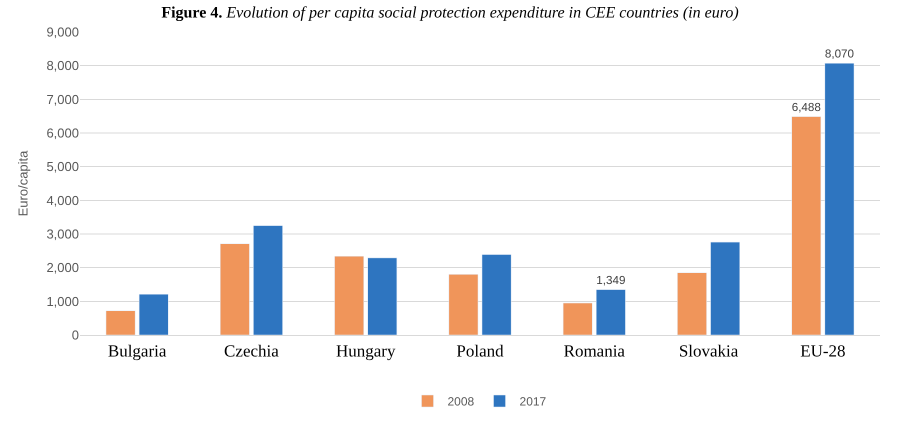  I want to click on legend-label: 2017, so click(533, 401).